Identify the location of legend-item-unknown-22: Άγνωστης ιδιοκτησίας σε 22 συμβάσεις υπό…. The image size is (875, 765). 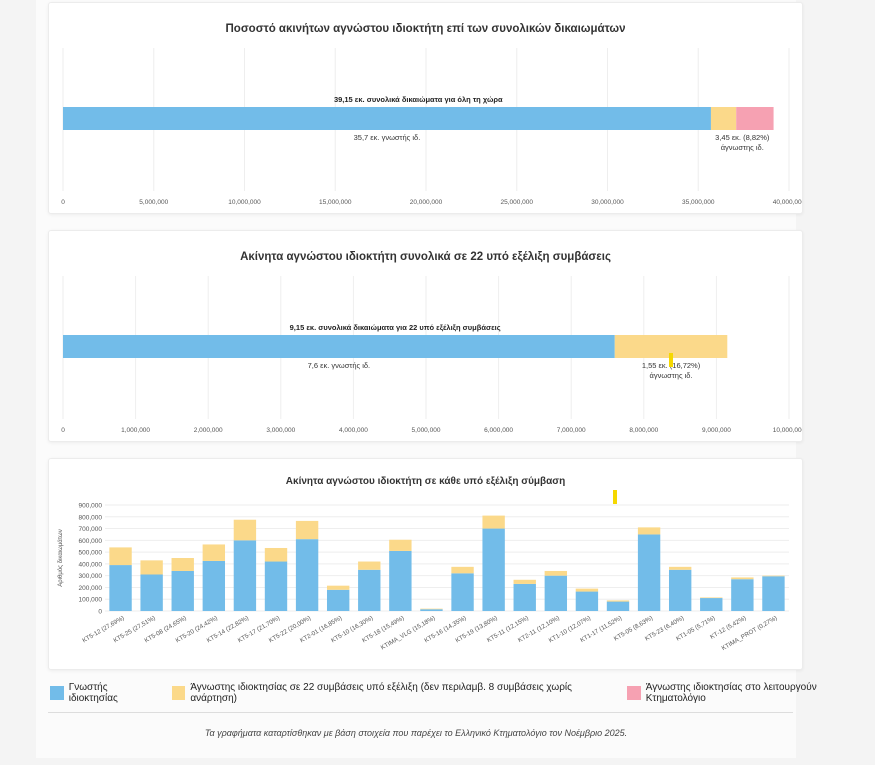
(392, 693).